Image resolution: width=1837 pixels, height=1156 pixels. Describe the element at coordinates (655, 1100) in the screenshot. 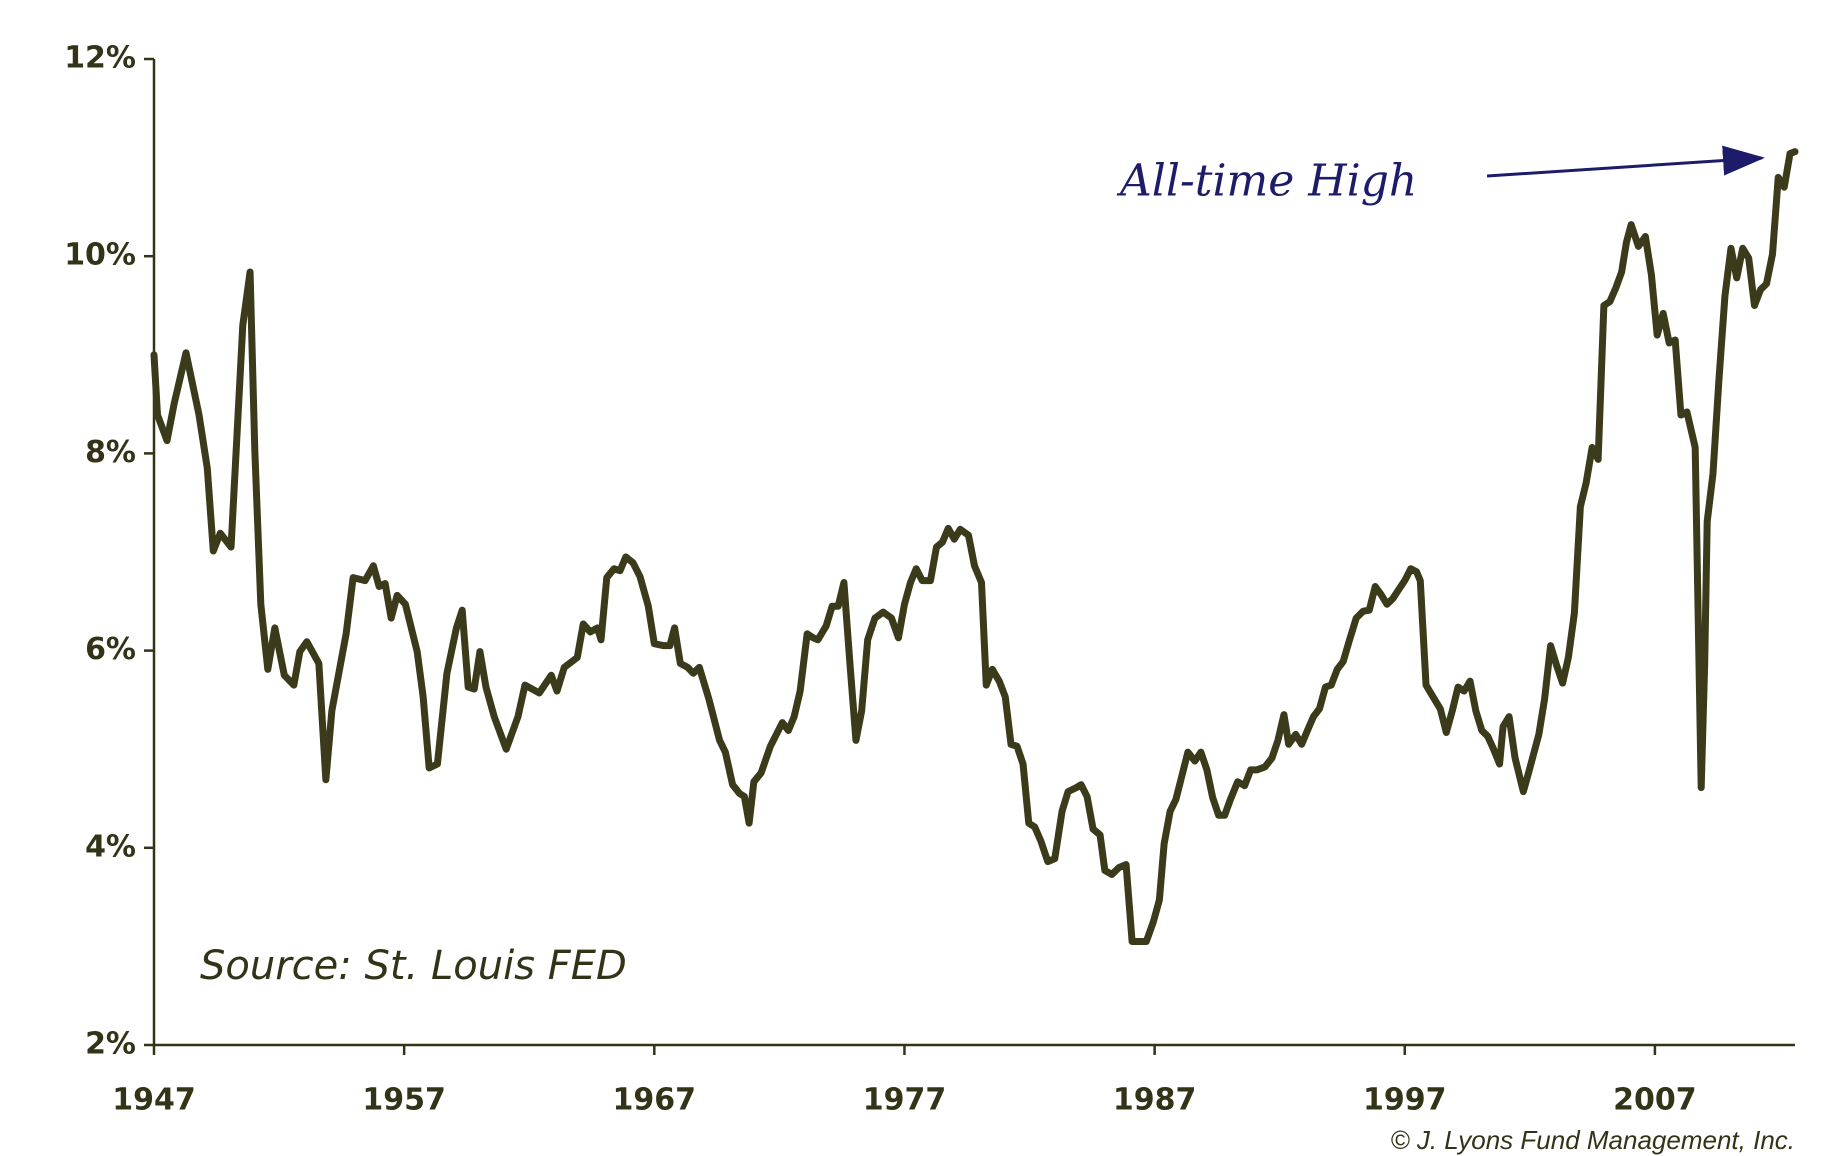

I see `x-tick-label: 1967` at that location.